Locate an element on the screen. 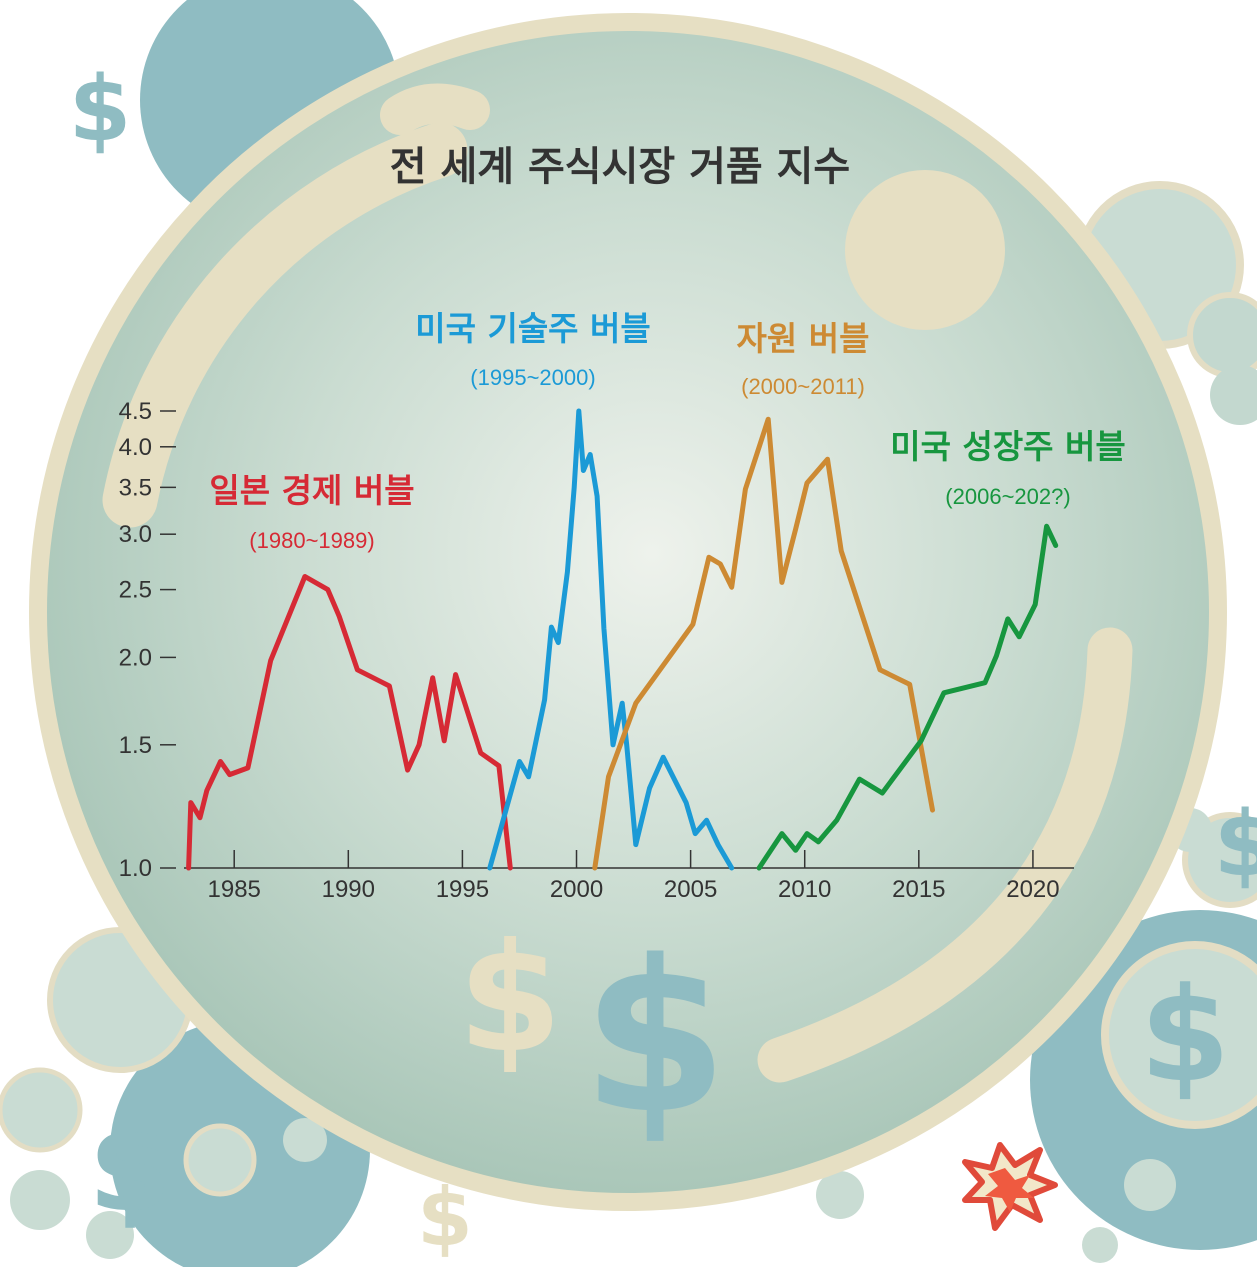  chart-title: 전 세계 주식시장 거품 지수 is located at coordinates (620, 167).